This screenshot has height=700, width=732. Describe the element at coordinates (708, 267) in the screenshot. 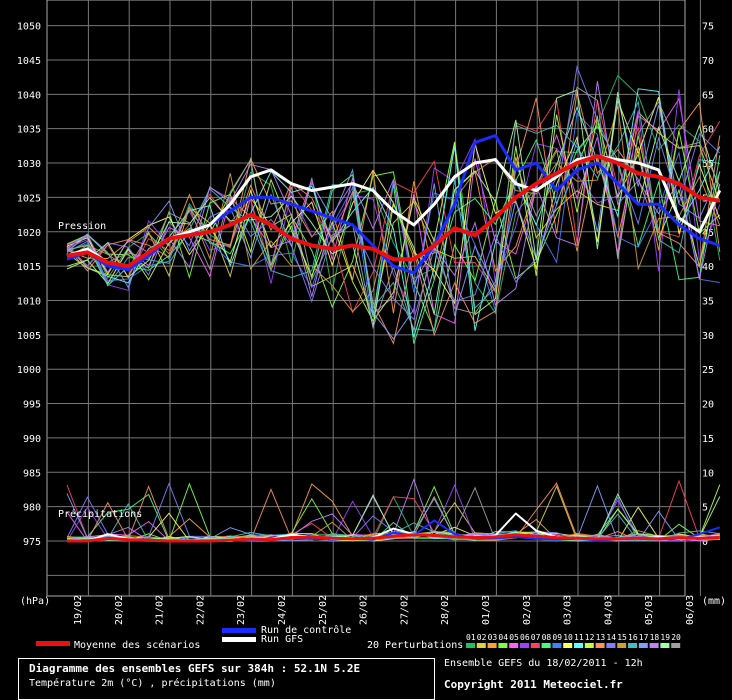

I see `precip-tick-label: 40` at that location.